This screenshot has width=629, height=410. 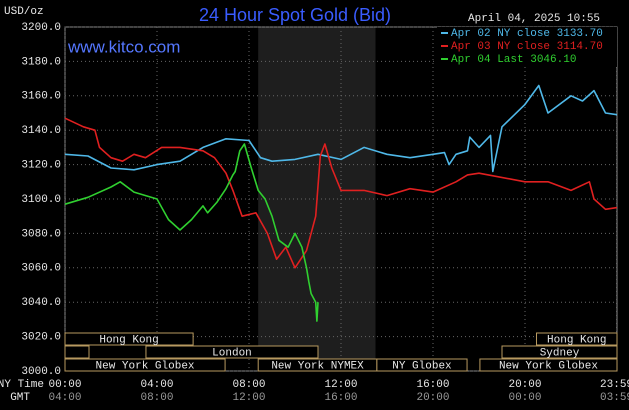 I want to click on chart-title: 24 Hour Spot Gold (Bid), so click(x=295, y=15).